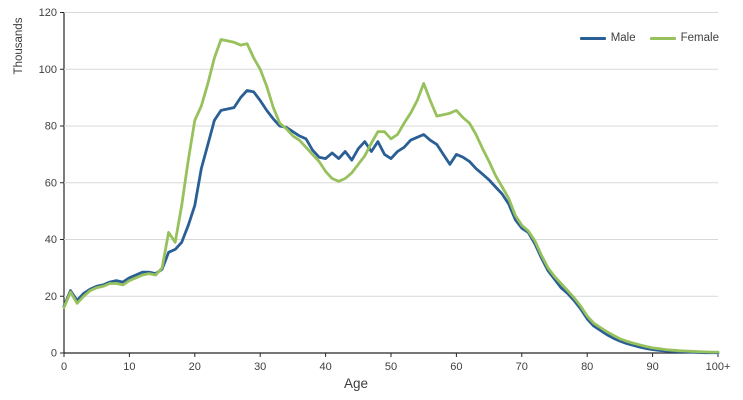  Describe the element at coordinates (51, 240) in the screenshot. I see `y-tick-label: 40` at that location.